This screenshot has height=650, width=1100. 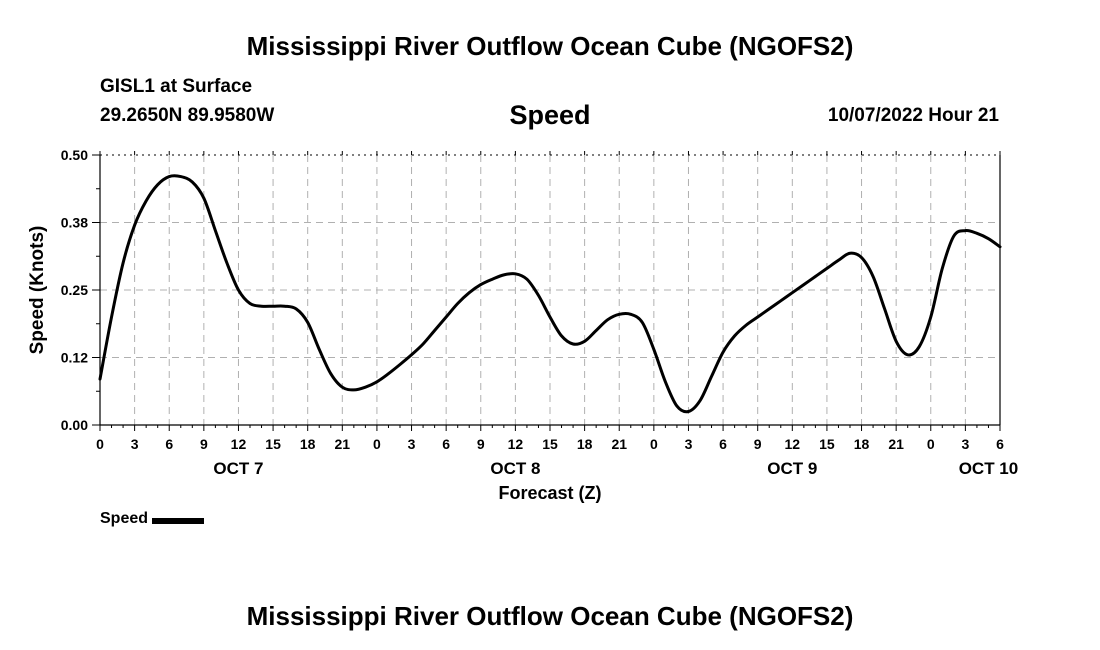 I want to click on y-axis-title: Speed (Knots), so click(x=37, y=290).